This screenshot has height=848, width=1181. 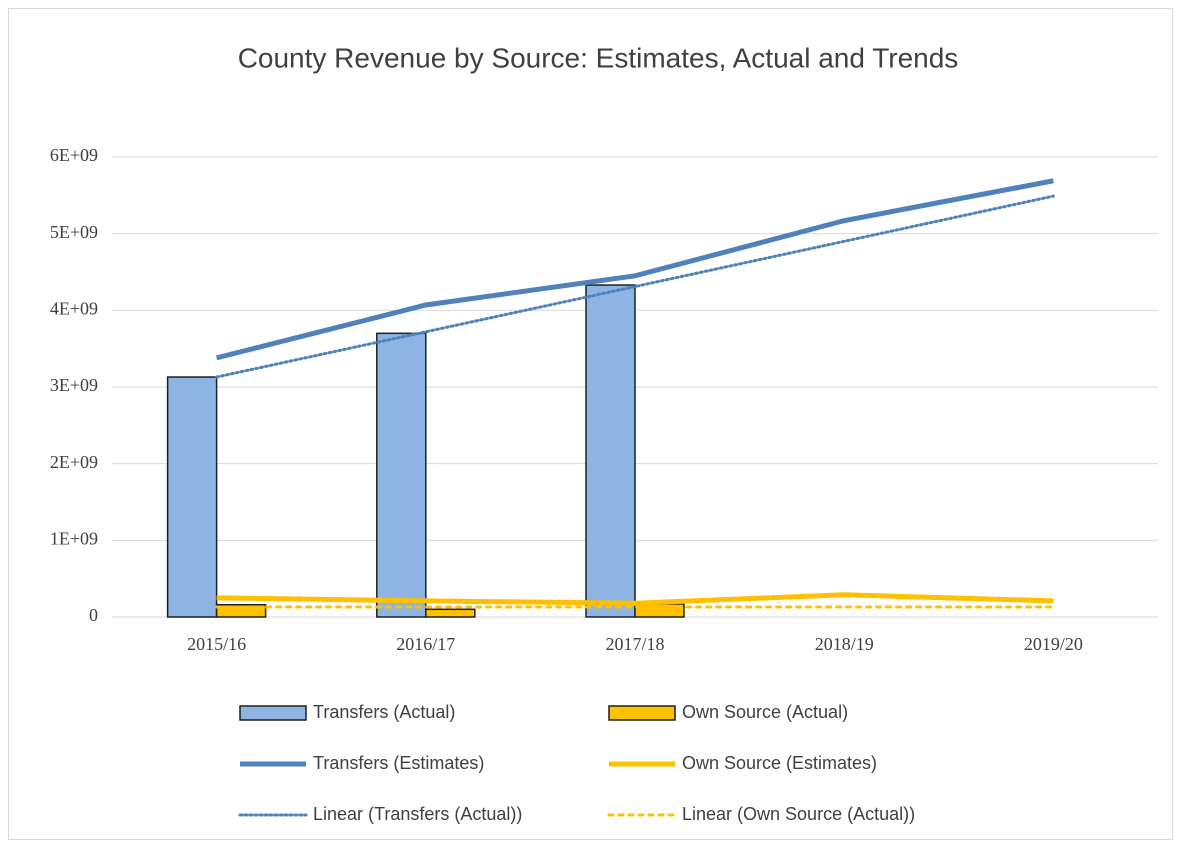 What do you see at coordinates (74, 308) in the screenshot?
I see `y-tick-label: 4E+09` at bounding box center [74, 308].